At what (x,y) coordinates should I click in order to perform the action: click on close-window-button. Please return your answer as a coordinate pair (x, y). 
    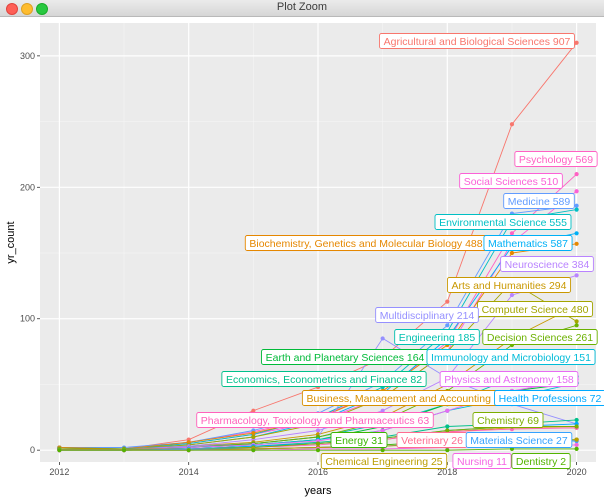
    Looking at the image, I should click on (12, 9).